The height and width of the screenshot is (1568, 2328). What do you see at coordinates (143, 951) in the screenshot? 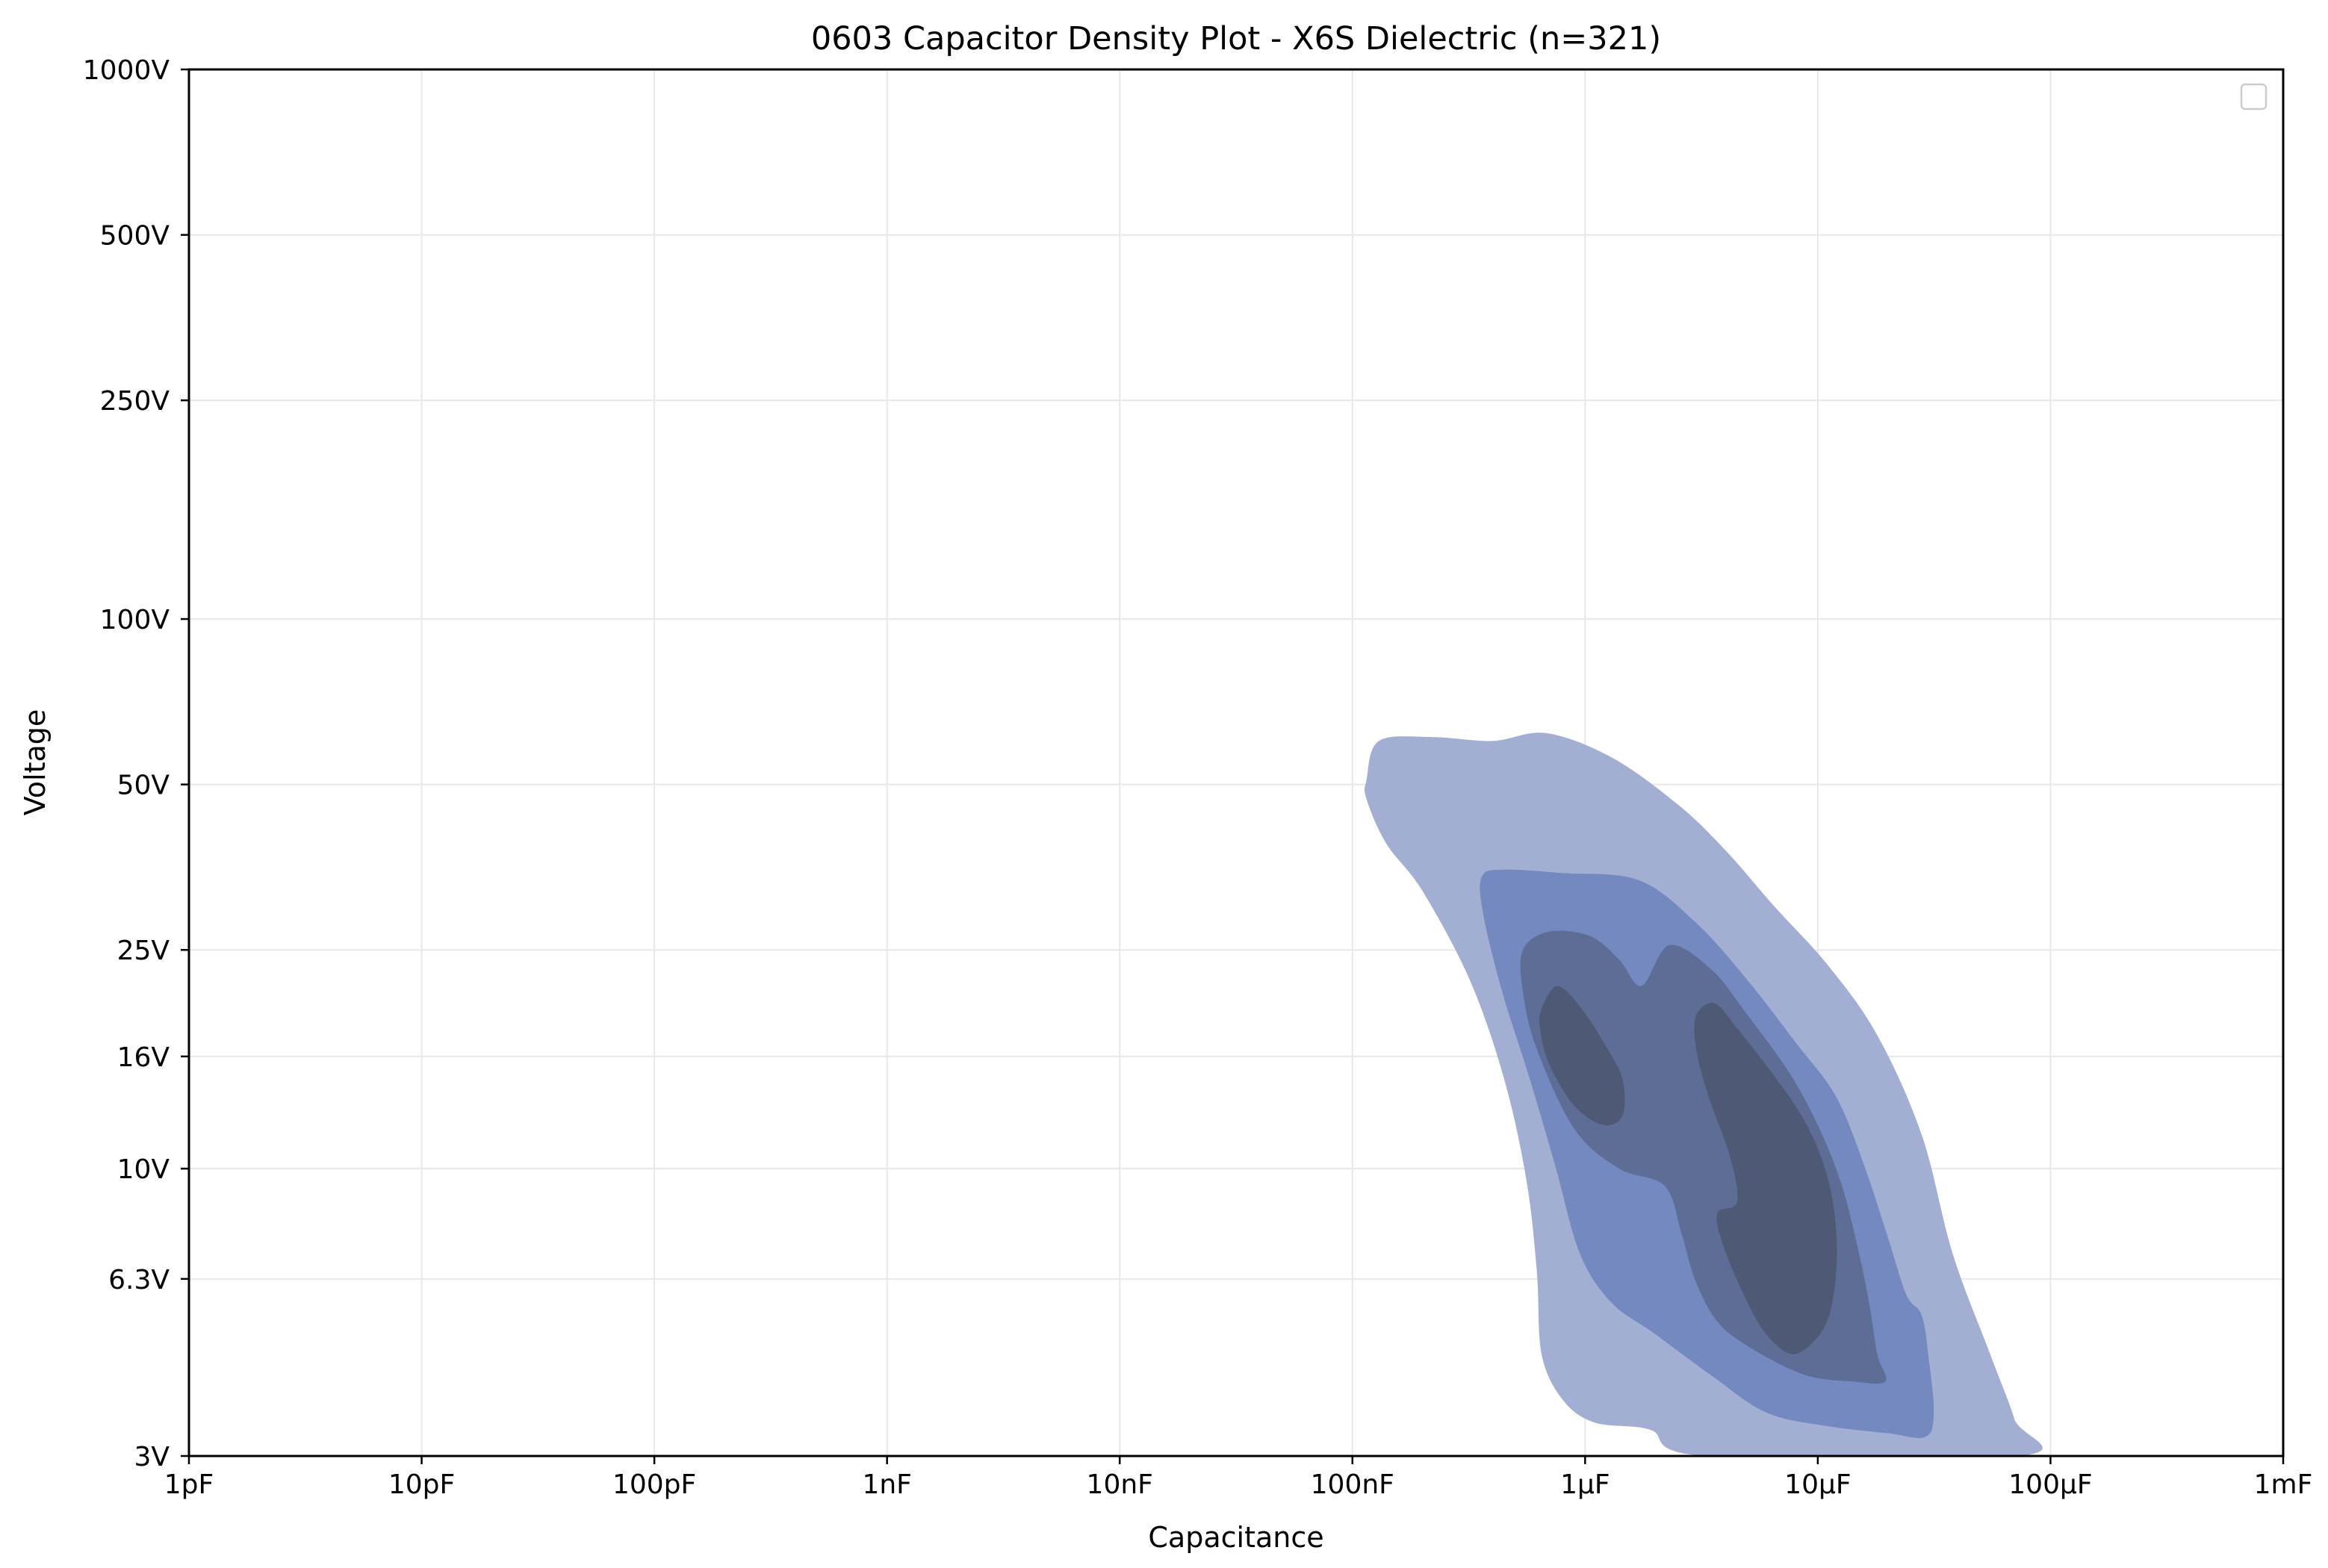
I see `y-tick-label-25v: 25V` at bounding box center [143, 951].